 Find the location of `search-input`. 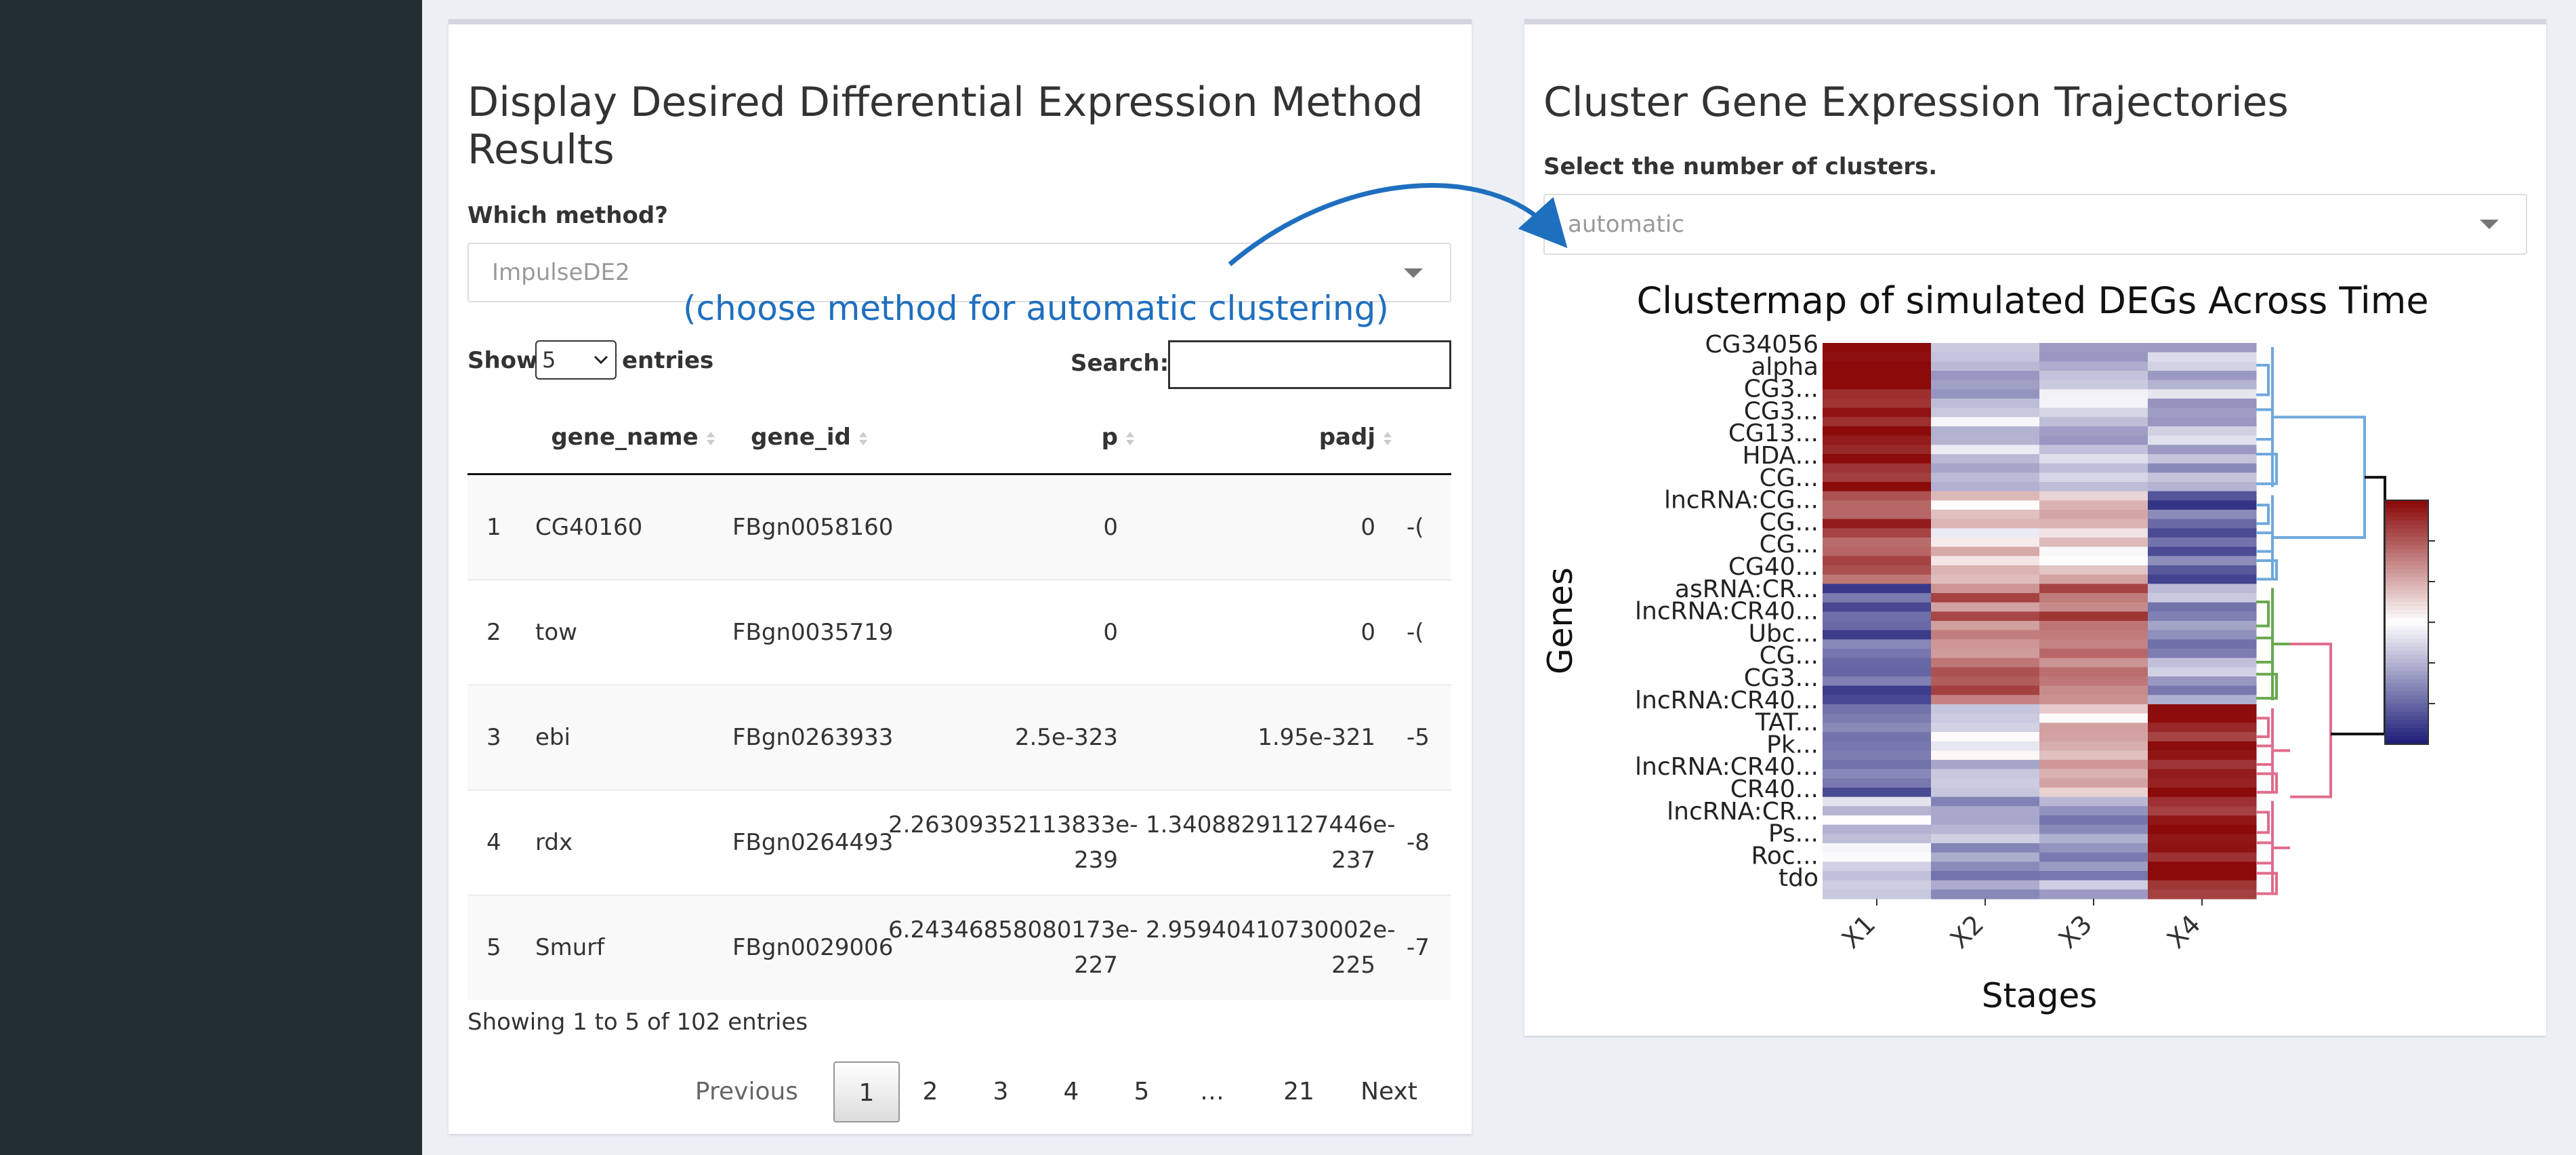

search-input is located at coordinates (1309, 365).